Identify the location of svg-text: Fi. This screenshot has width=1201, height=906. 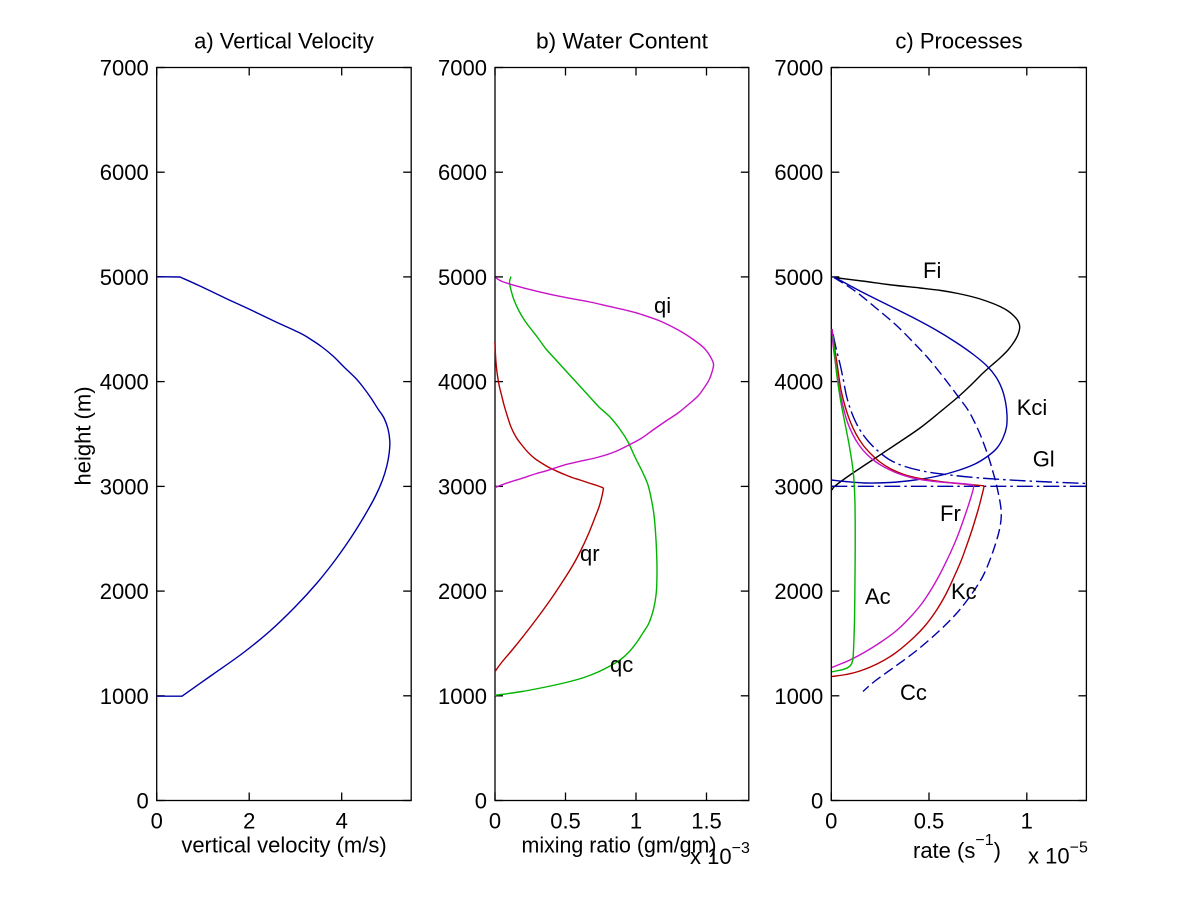
(932, 270).